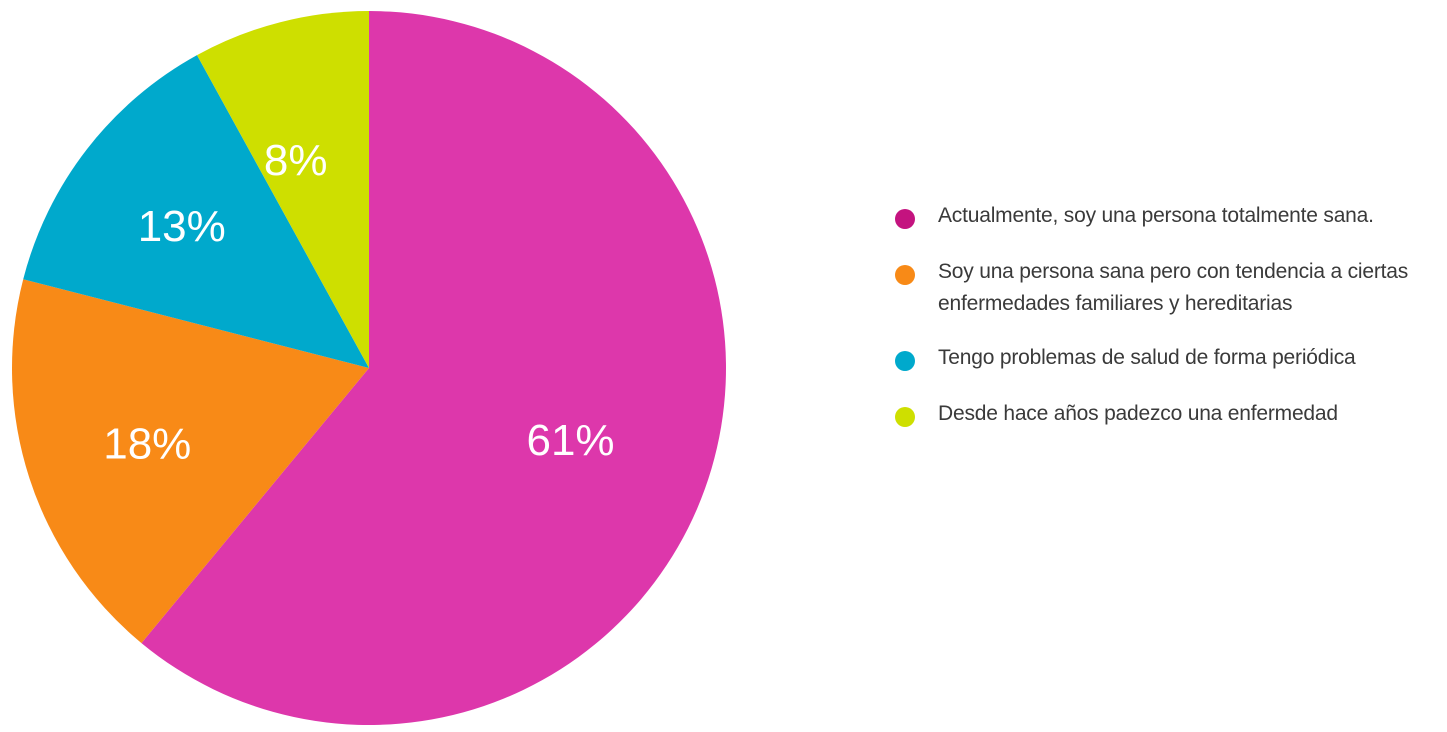 The image size is (1447, 732). What do you see at coordinates (570, 440) in the screenshot?
I see `slice-value-label: 61%` at bounding box center [570, 440].